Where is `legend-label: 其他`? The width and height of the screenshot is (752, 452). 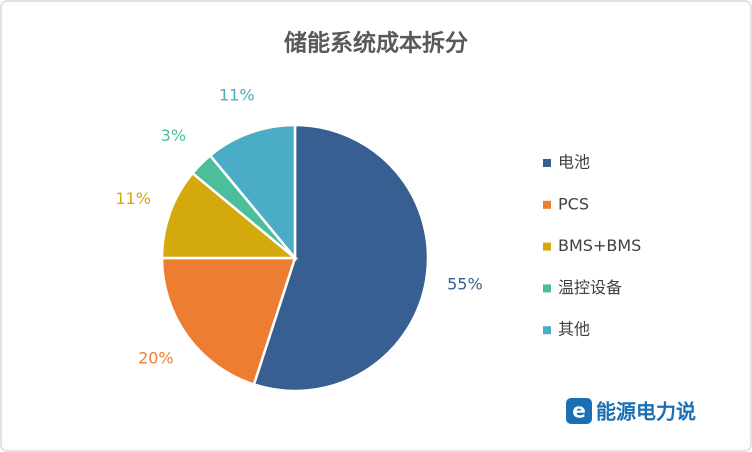 legend-label: 其他 is located at coordinates (574, 329).